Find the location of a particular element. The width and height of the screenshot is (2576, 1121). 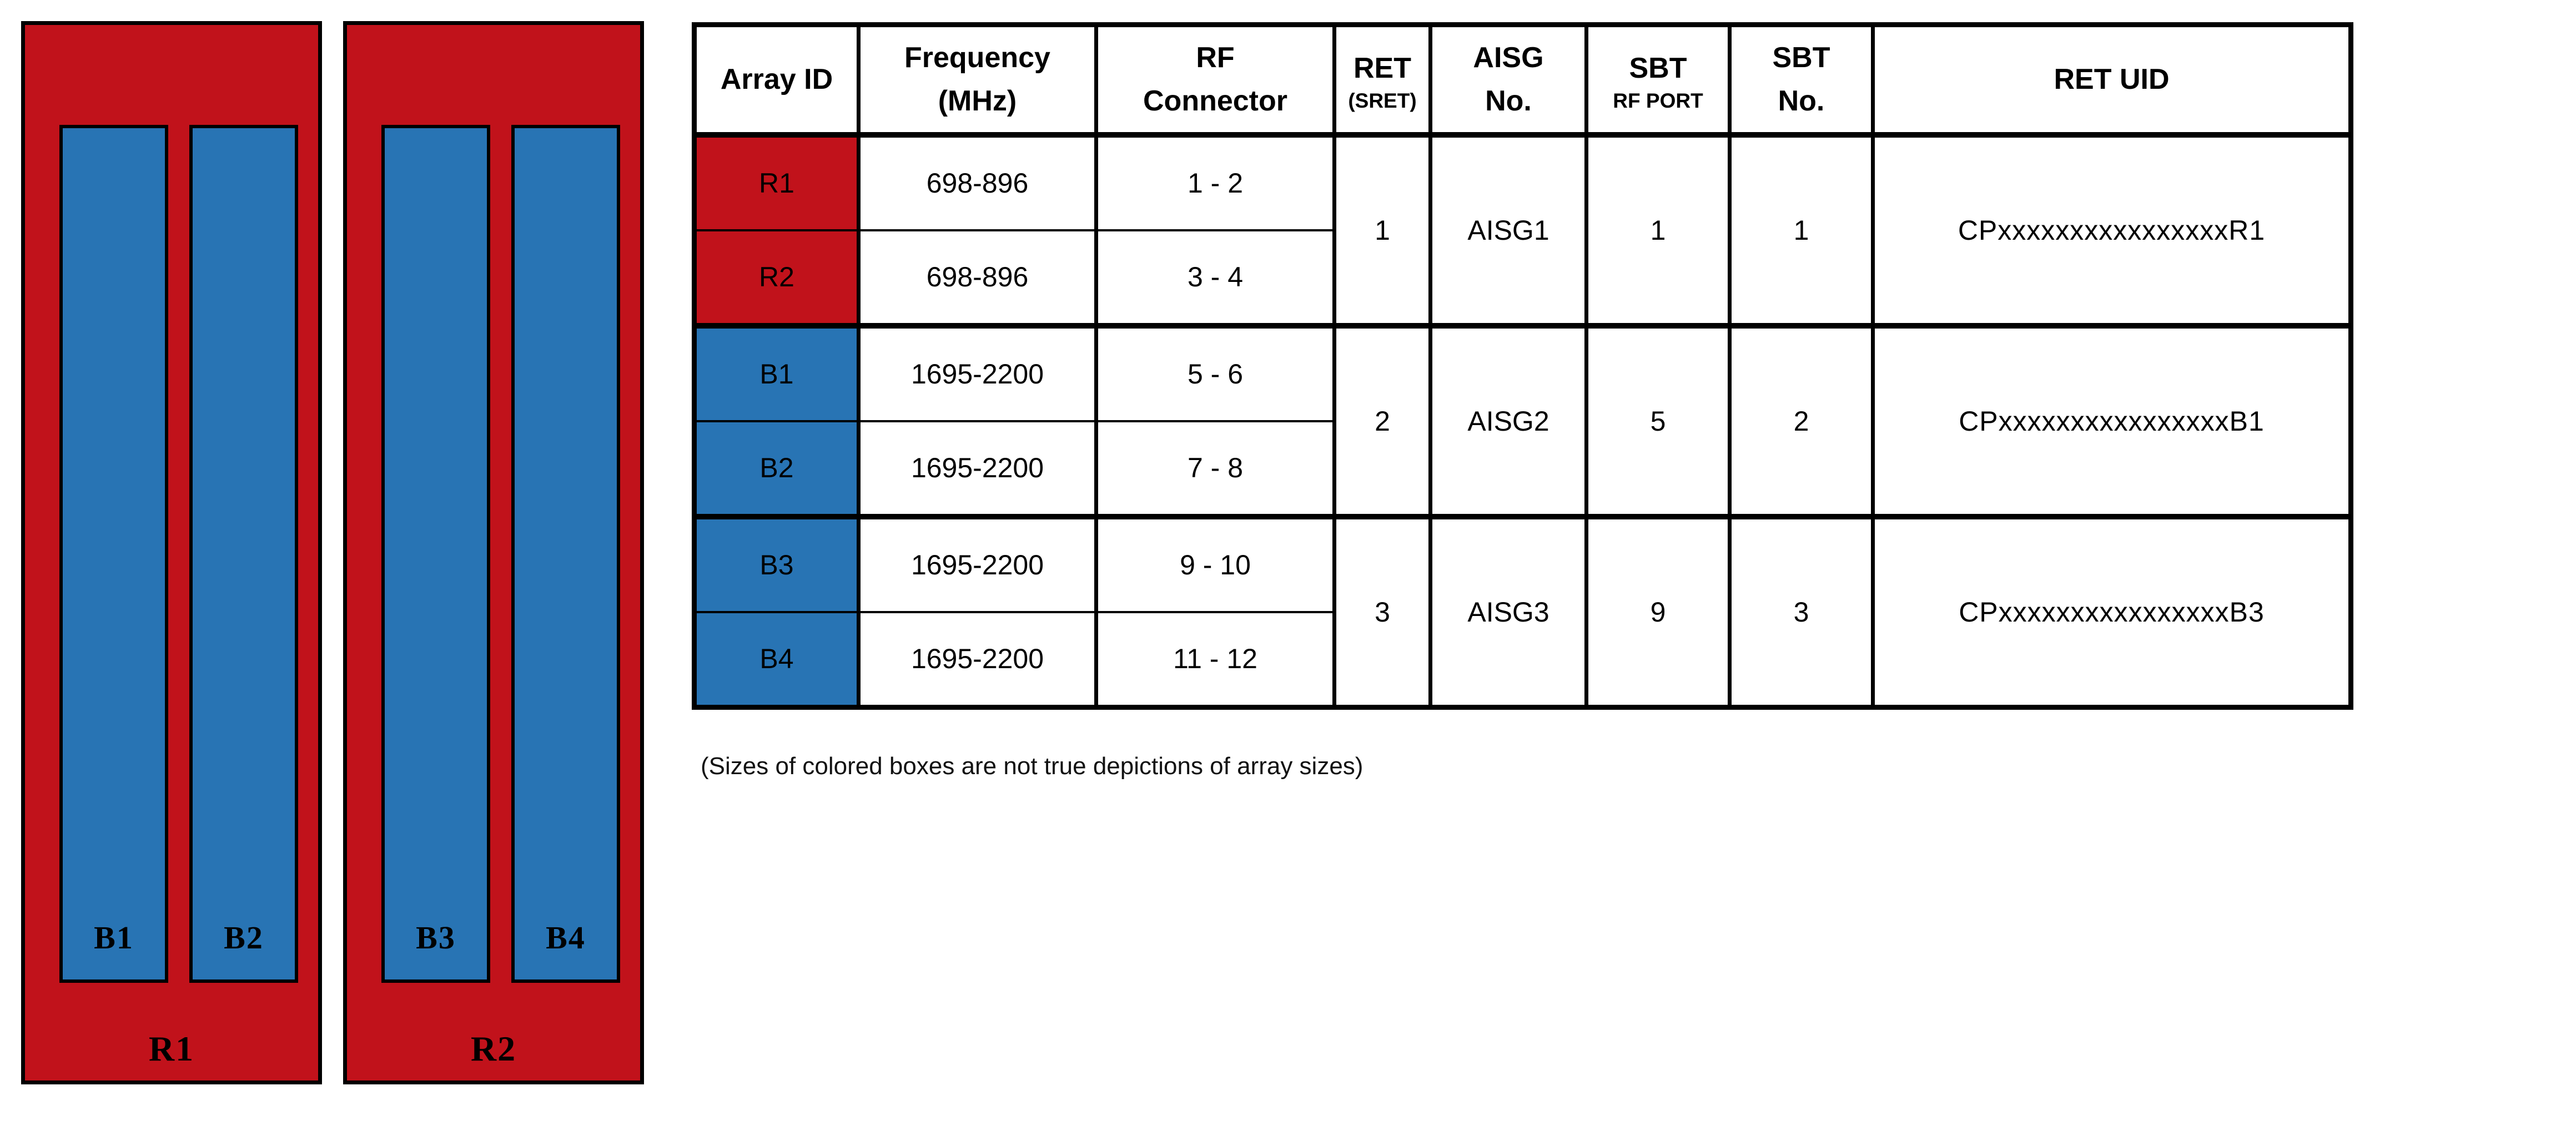

col-header-array-id: Array ID is located at coordinates (777, 81).